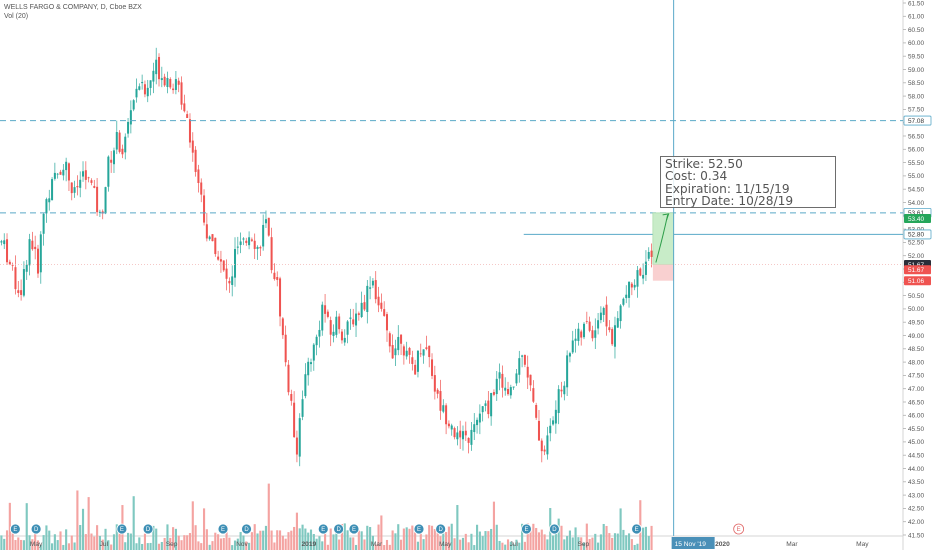  What do you see at coordinates (916, 121) in the screenshot?
I see `price-badge-label-0: 57.08` at bounding box center [916, 121].